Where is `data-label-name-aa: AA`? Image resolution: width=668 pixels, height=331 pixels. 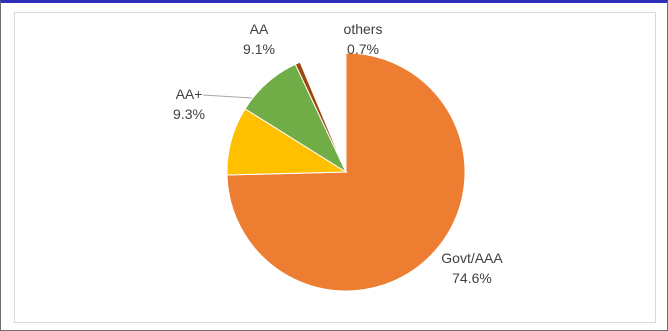
data-label-name-aa: AA is located at coordinates (259, 29).